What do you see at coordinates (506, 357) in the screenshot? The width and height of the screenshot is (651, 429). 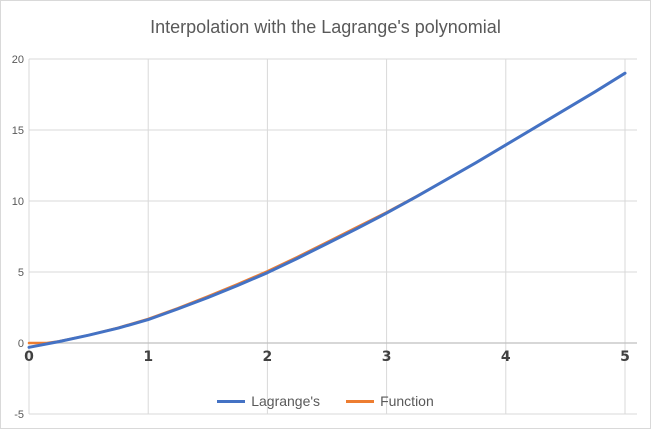 I see `x-tick-label: 4` at bounding box center [506, 357].